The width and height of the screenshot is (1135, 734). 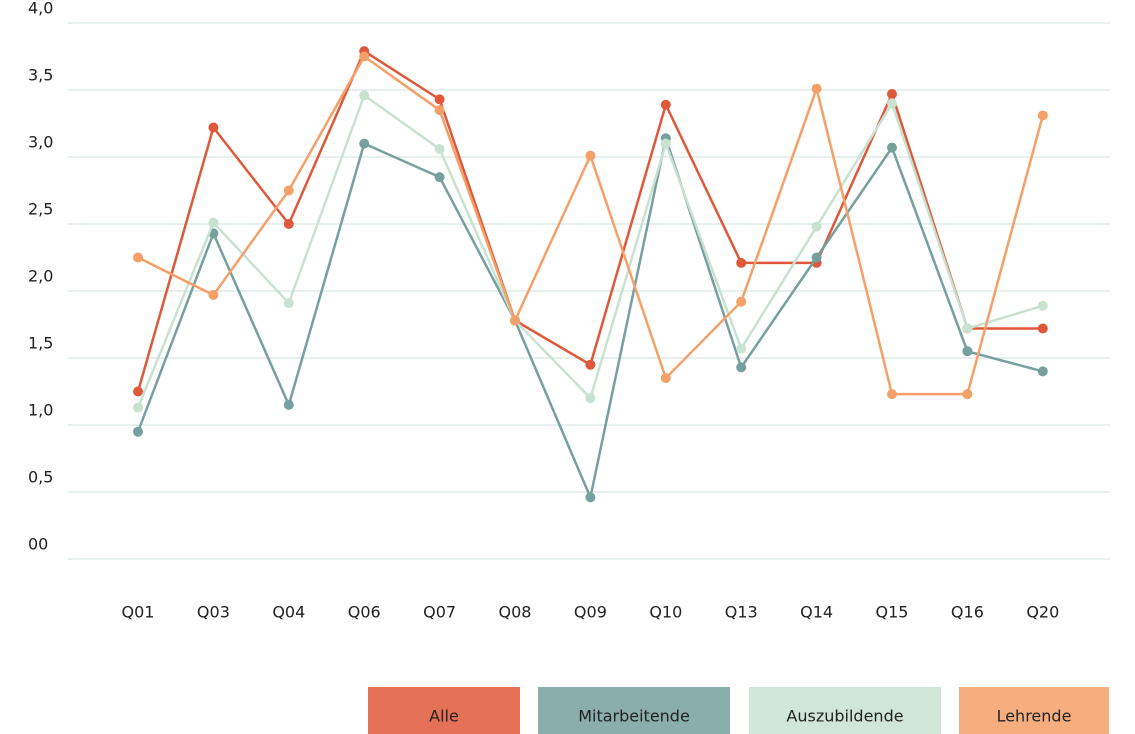 What do you see at coordinates (515, 612) in the screenshot?
I see `x-tick-label: Q08` at bounding box center [515, 612].